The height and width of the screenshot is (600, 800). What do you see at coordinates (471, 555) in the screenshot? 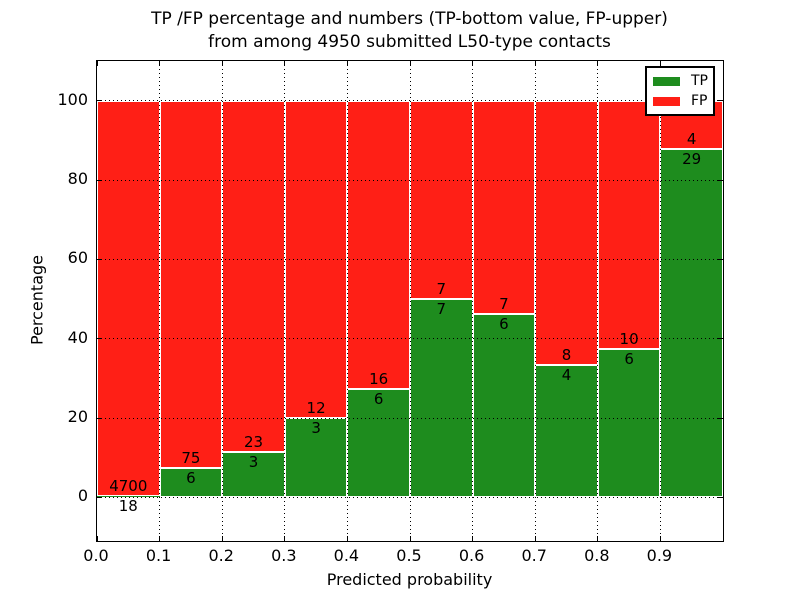
I see `x-tick-label: 0.6` at bounding box center [471, 555].